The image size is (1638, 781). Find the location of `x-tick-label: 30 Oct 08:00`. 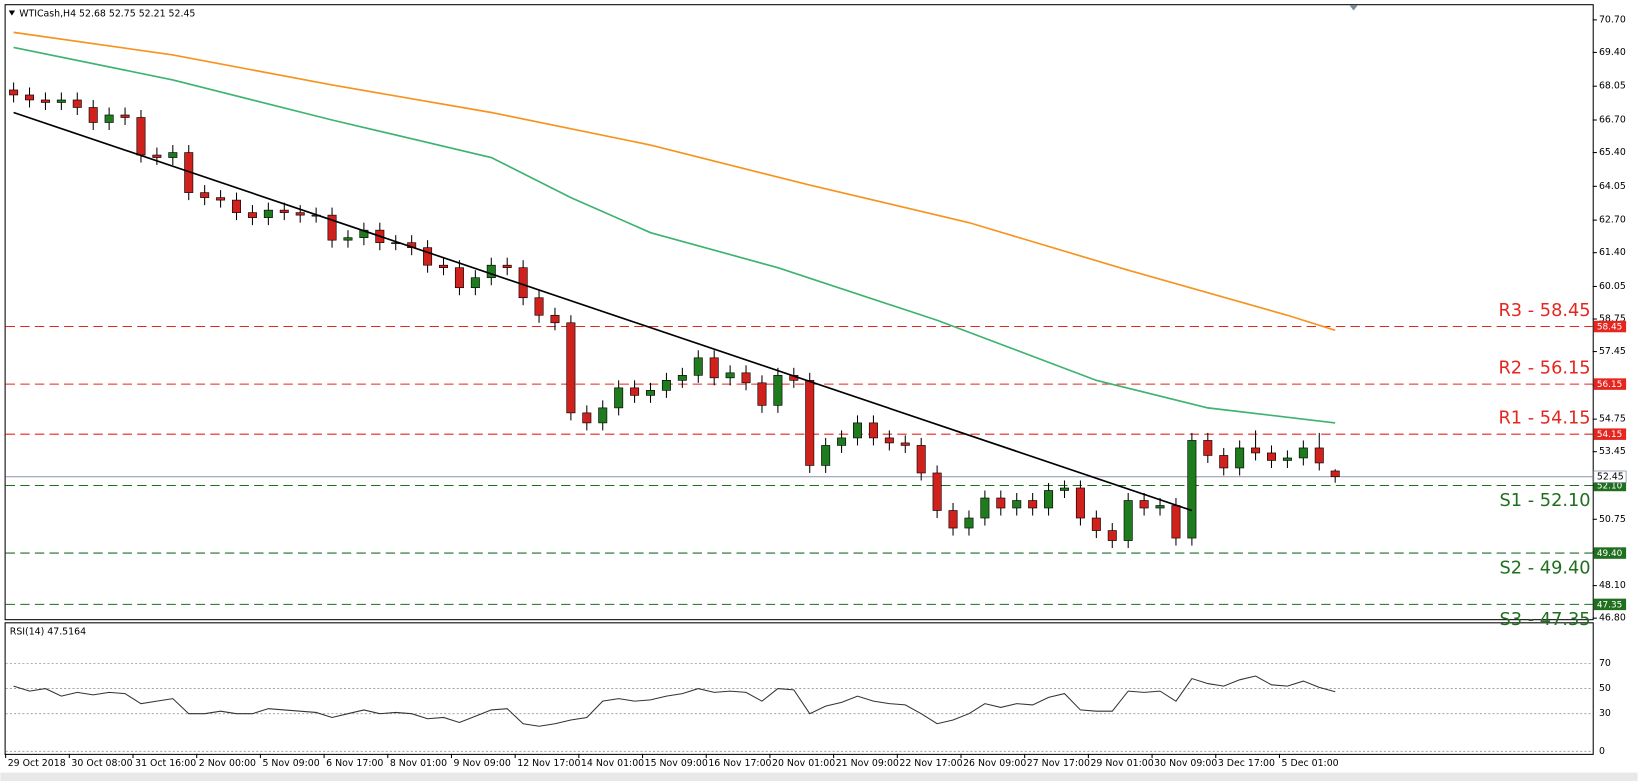

x-tick-label: 30 Oct 08:00 is located at coordinates (101, 763).